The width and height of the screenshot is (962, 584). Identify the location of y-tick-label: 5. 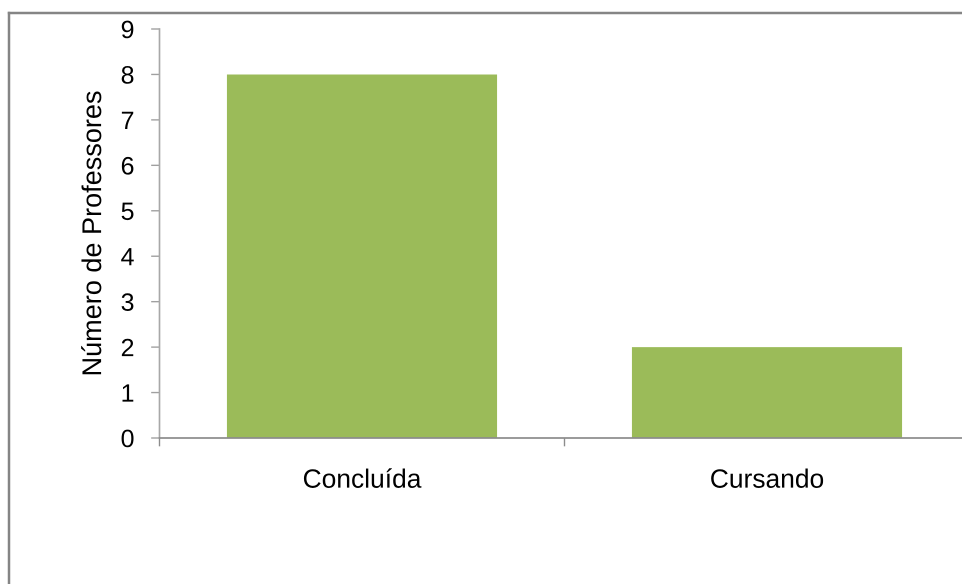
(128, 211).